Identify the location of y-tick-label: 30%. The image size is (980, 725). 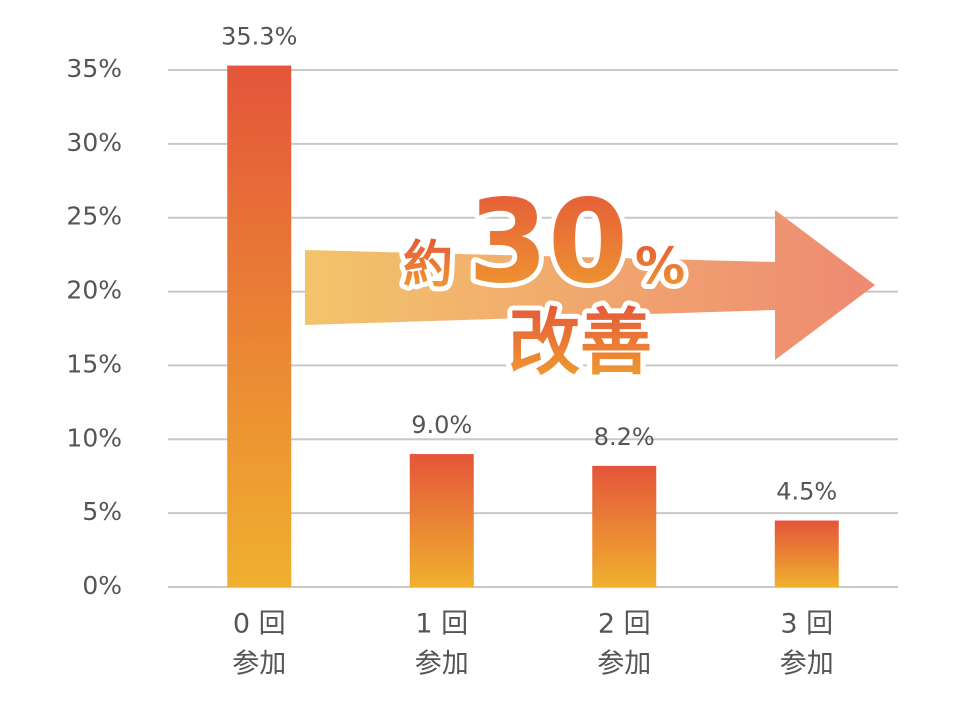
(94, 142).